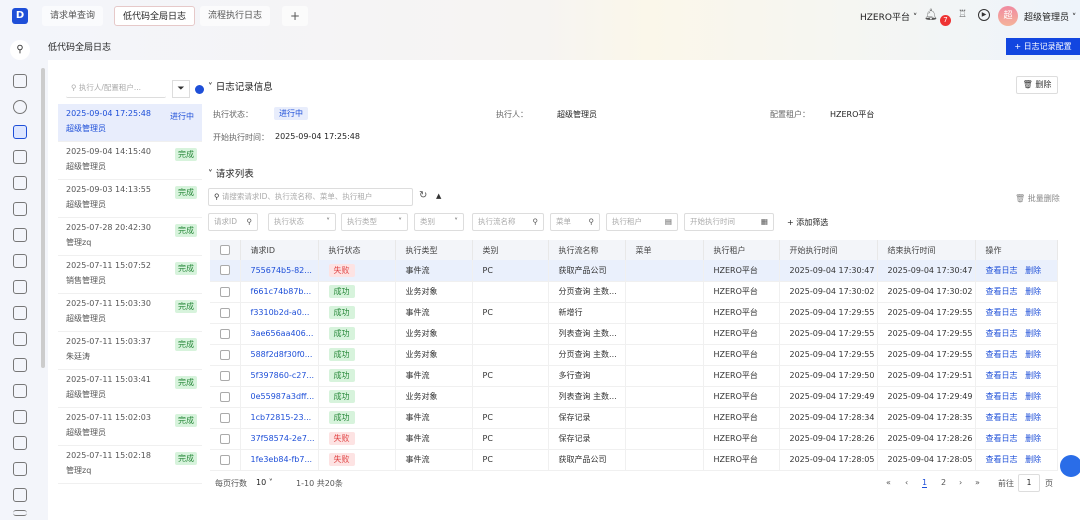 This screenshot has height=520, width=1080. Describe the element at coordinates (199, 89) in the screenshot. I see `collapse-panel-icon` at that location.